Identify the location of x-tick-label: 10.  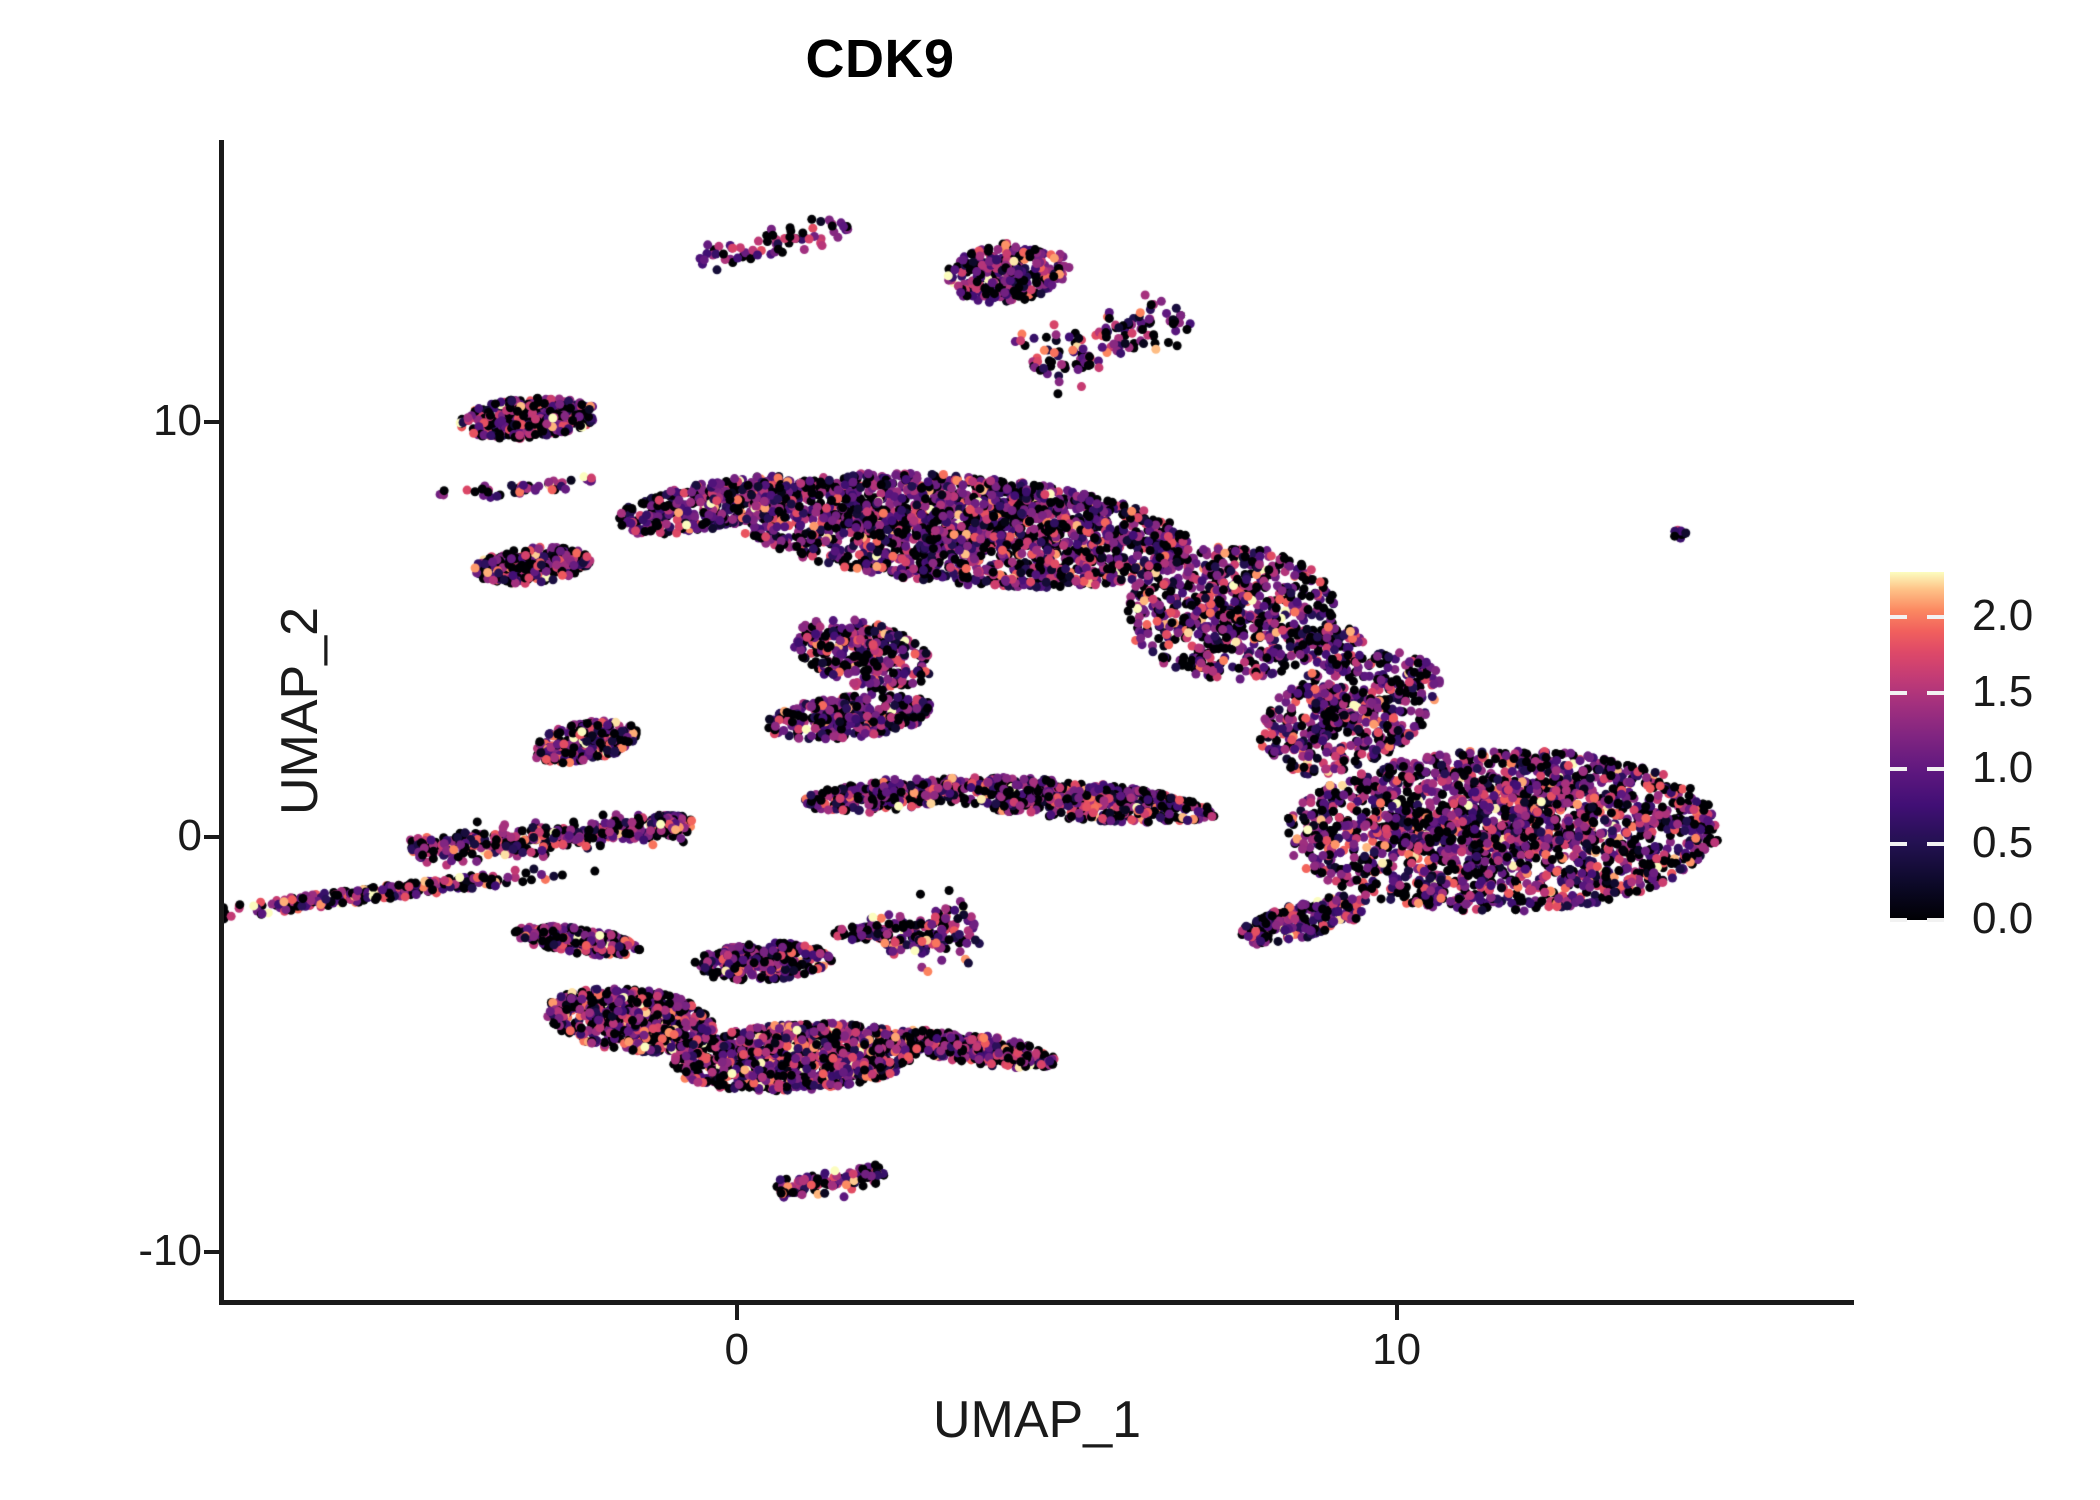
(1397, 1349).